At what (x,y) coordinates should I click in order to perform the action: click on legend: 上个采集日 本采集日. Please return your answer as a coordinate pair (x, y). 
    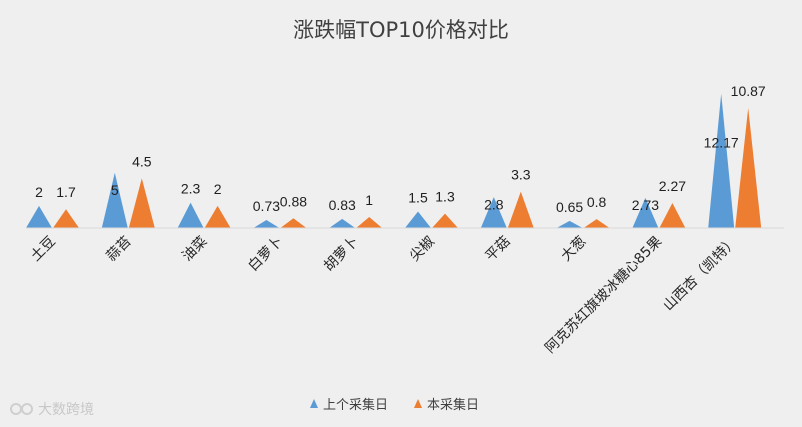
    Looking at the image, I should click on (394, 405).